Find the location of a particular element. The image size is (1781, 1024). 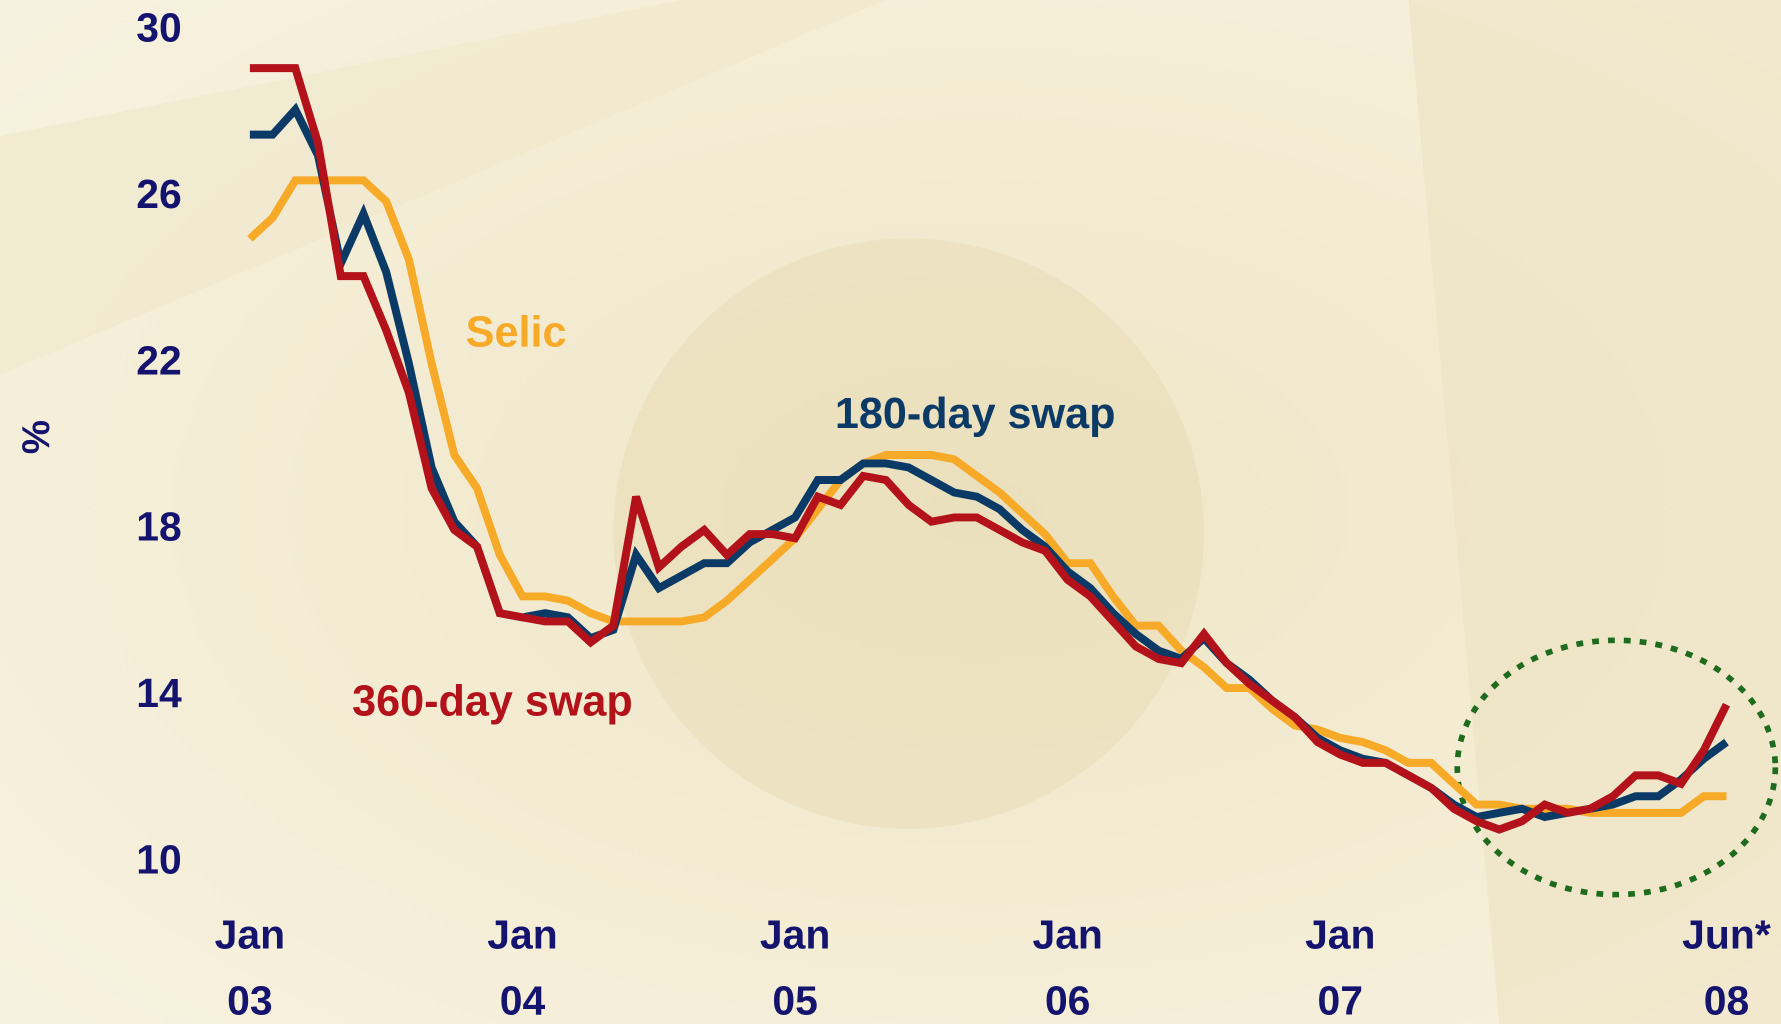

x-tick-label: Jan 05 is located at coordinates (795, 968).